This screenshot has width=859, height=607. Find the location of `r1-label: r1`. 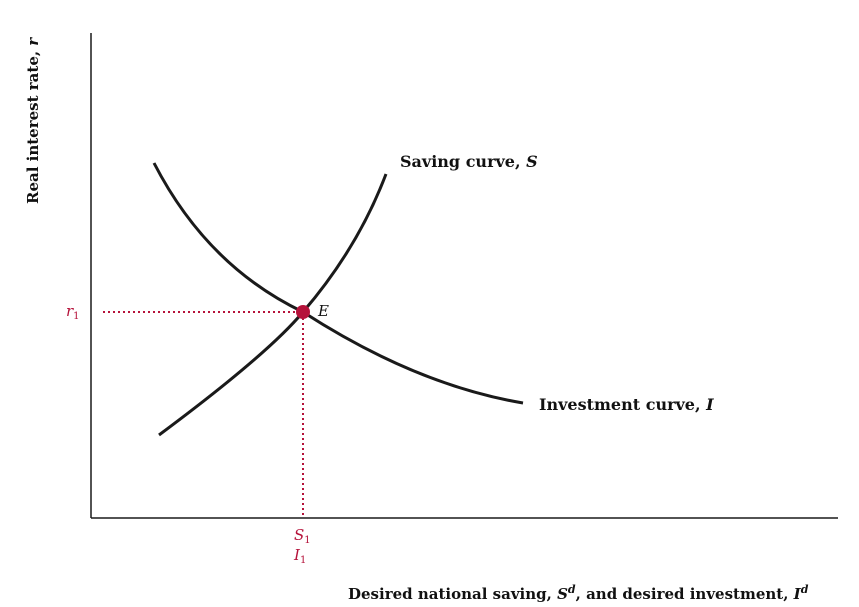

r1-label: r1 is located at coordinates (73, 312).